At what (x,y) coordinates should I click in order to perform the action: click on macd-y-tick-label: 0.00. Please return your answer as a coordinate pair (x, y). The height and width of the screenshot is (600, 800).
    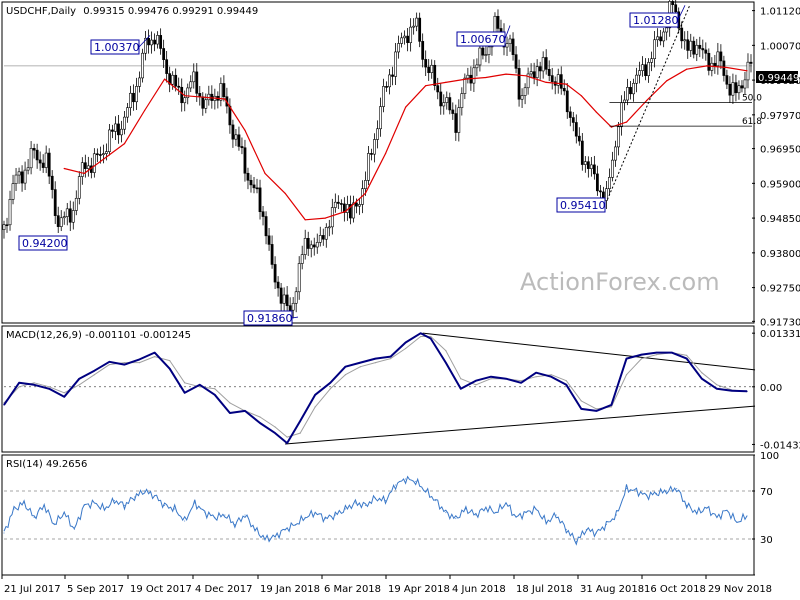
    Looking at the image, I should click on (771, 388).